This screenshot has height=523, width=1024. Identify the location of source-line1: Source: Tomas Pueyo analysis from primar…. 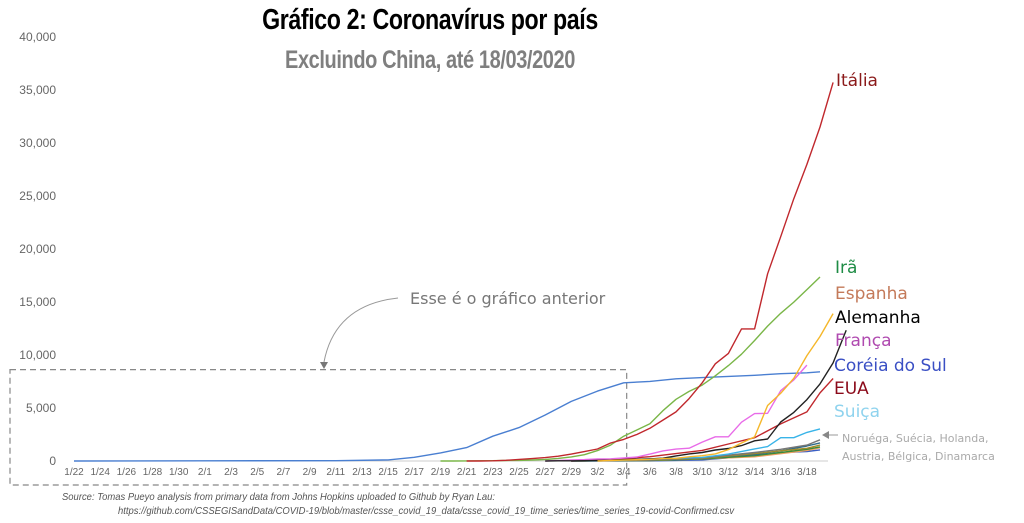
(278, 497).